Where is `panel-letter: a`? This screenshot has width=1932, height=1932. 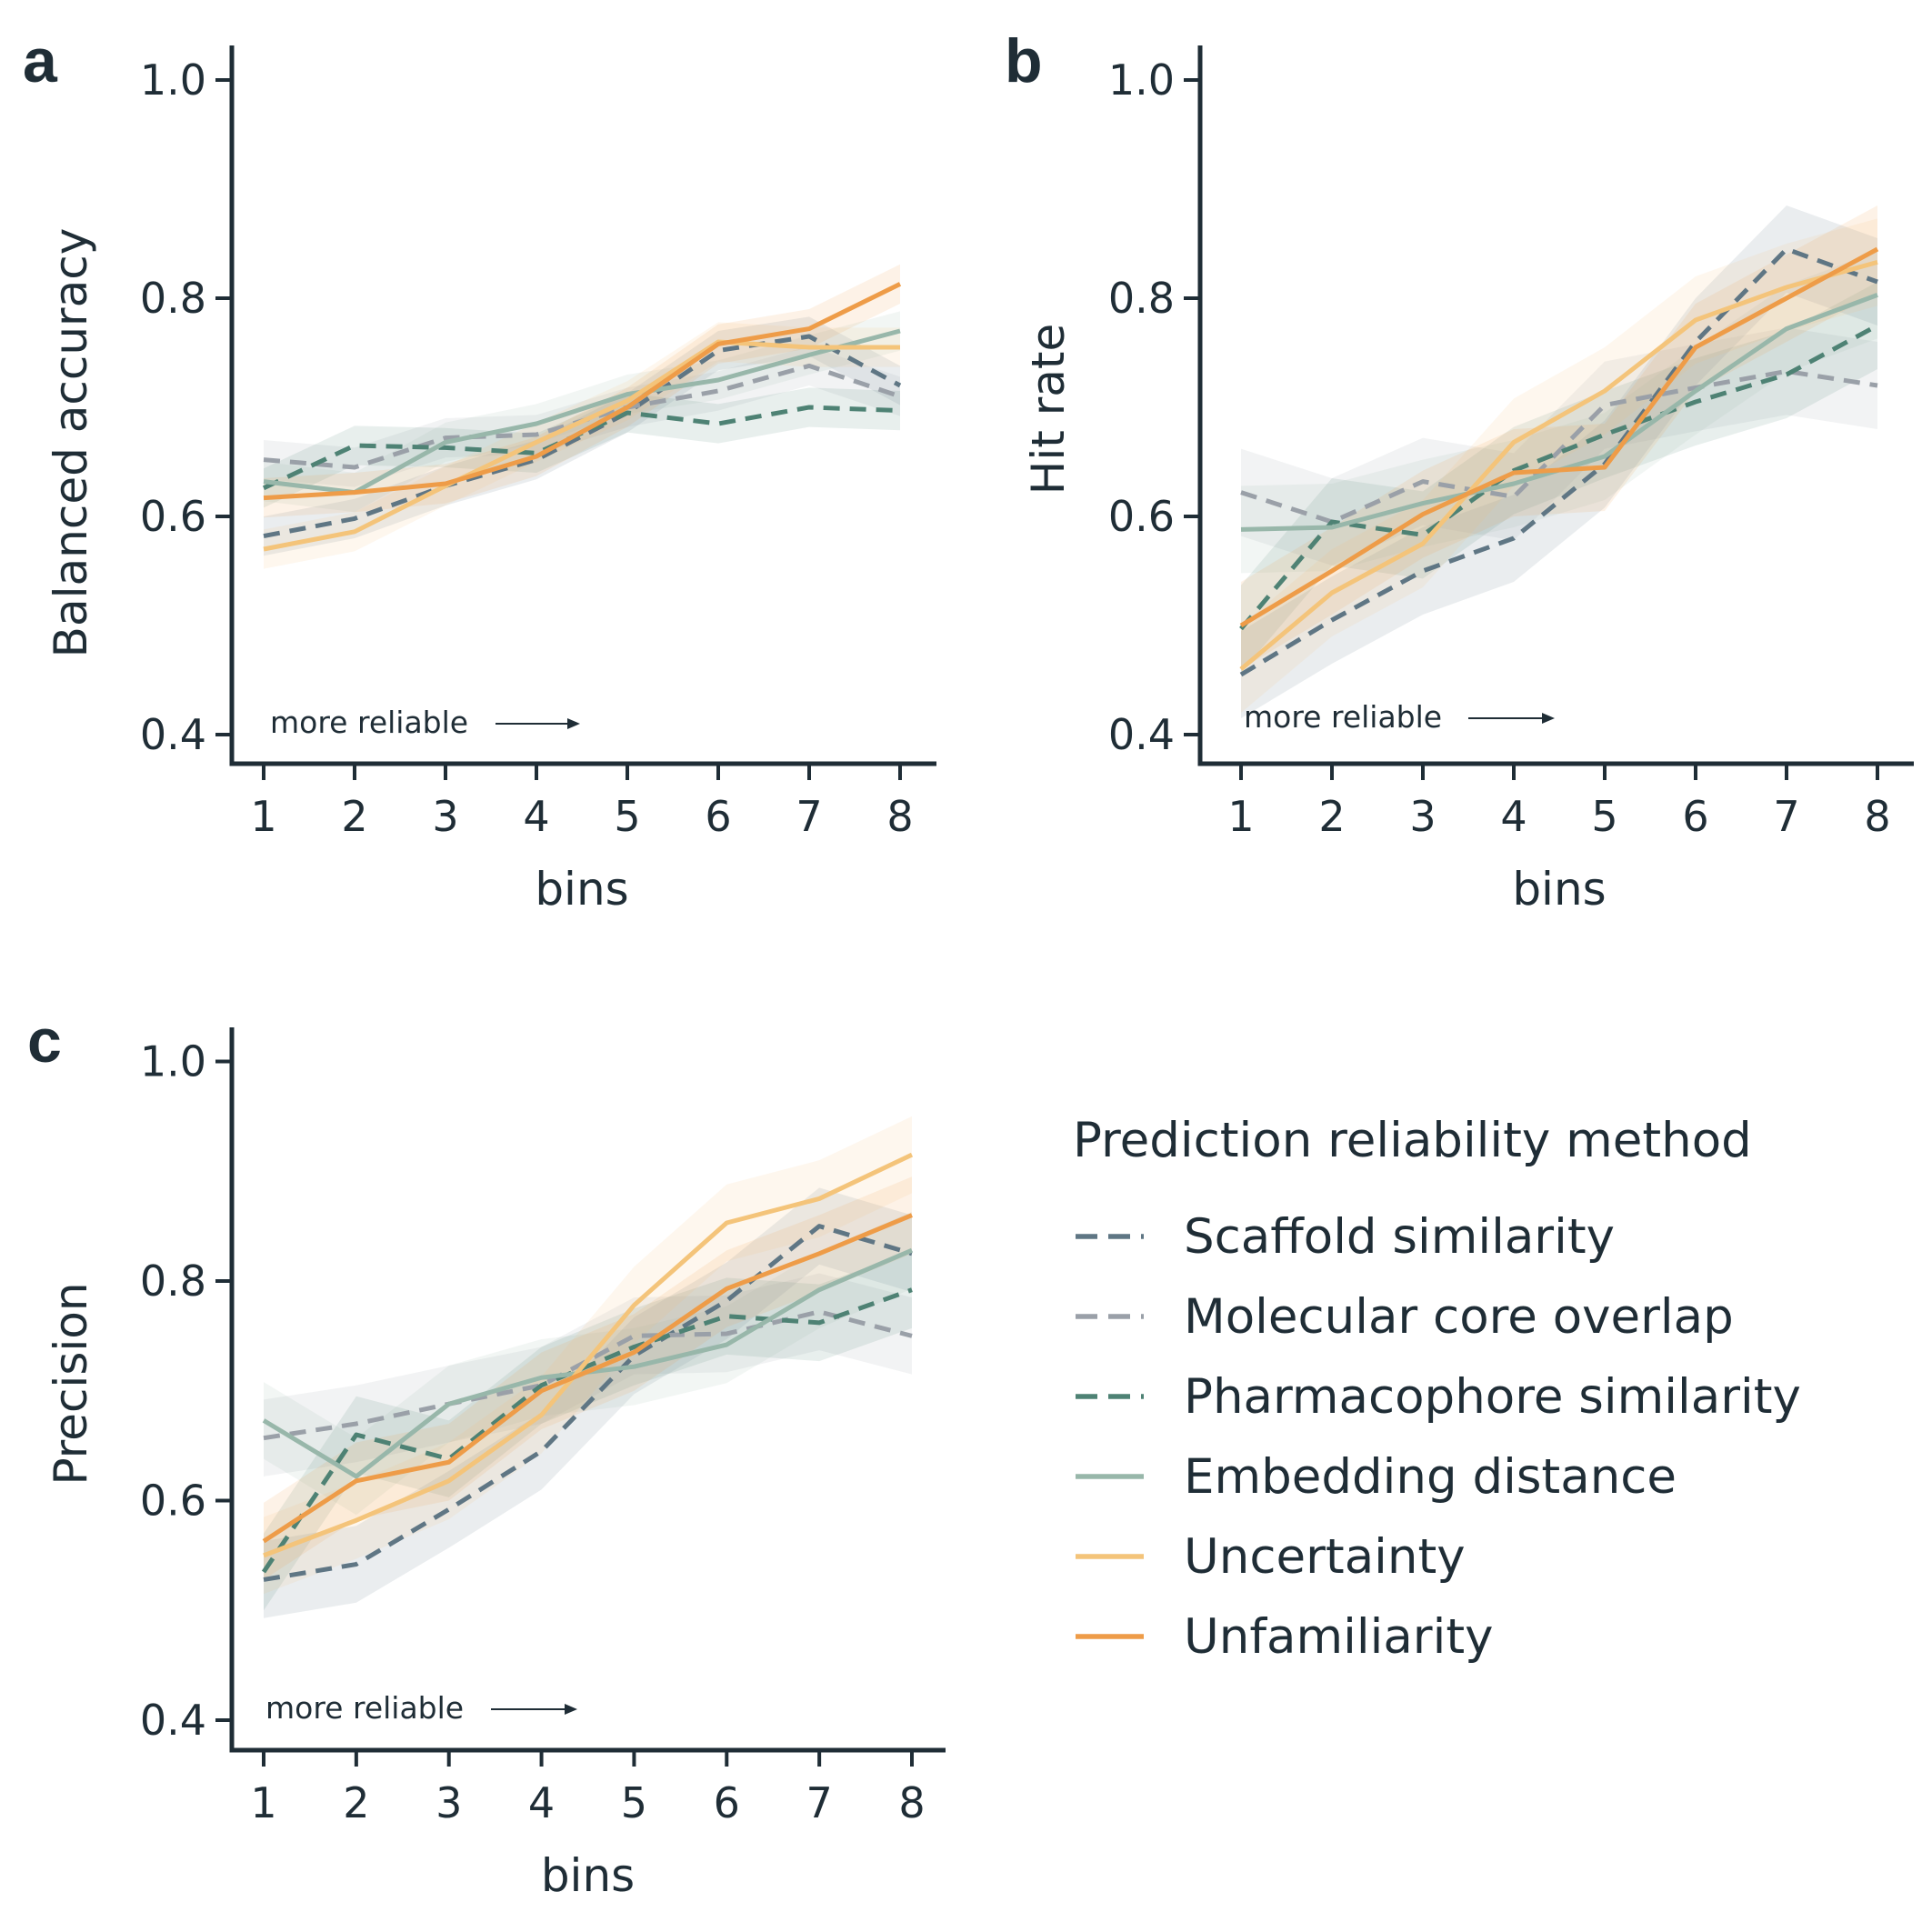
panel-letter: a is located at coordinates (40, 60).